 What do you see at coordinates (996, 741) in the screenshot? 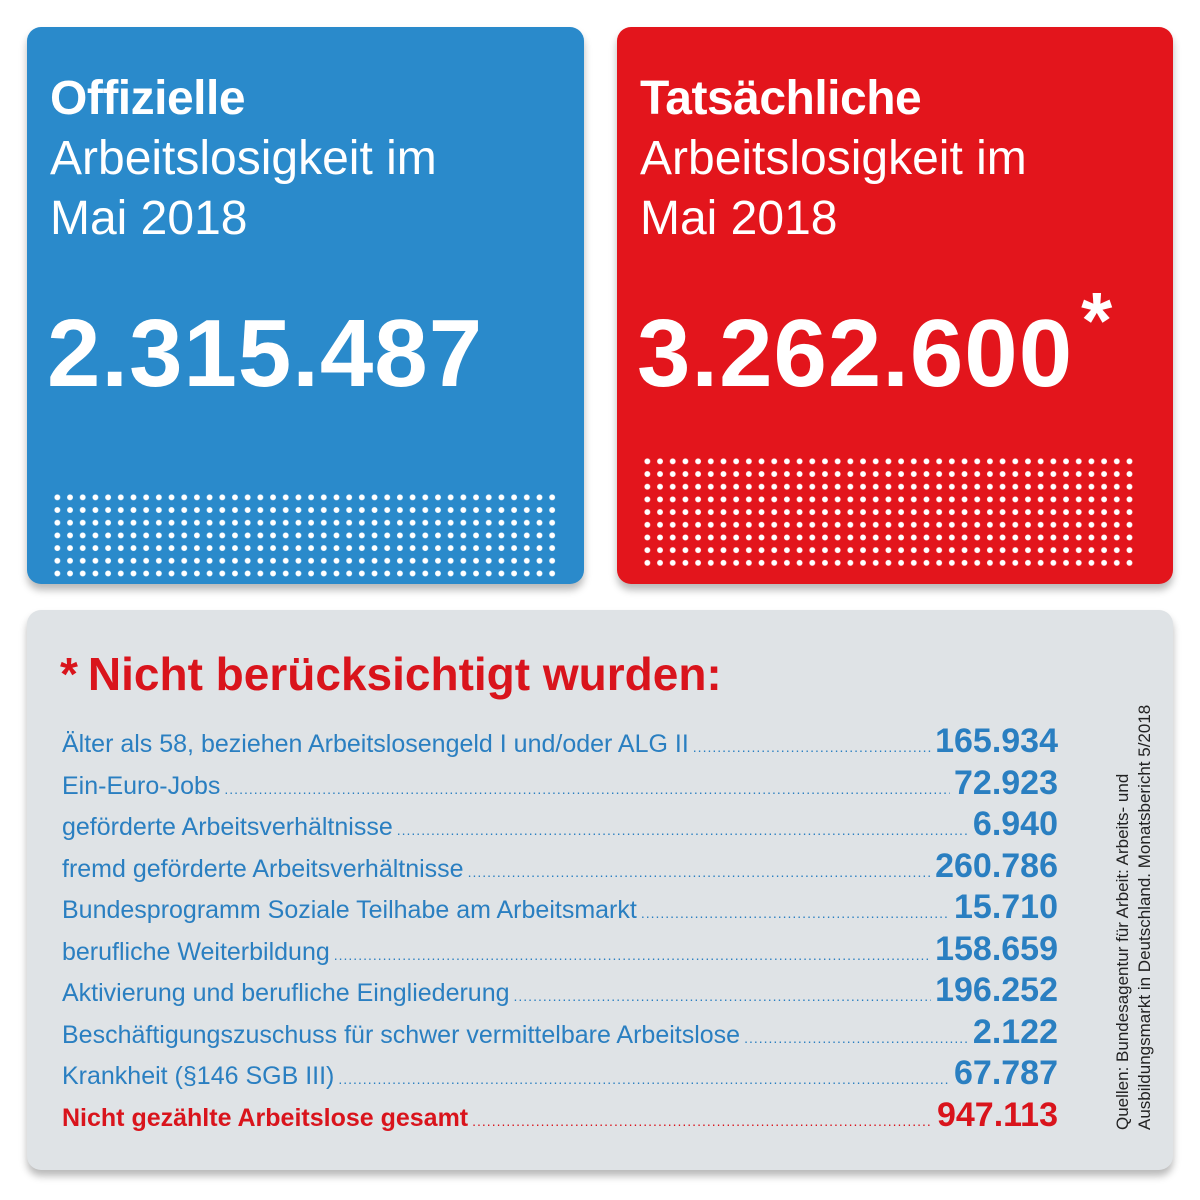
I see `list-item-value: 165.934` at bounding box center [996, 741].